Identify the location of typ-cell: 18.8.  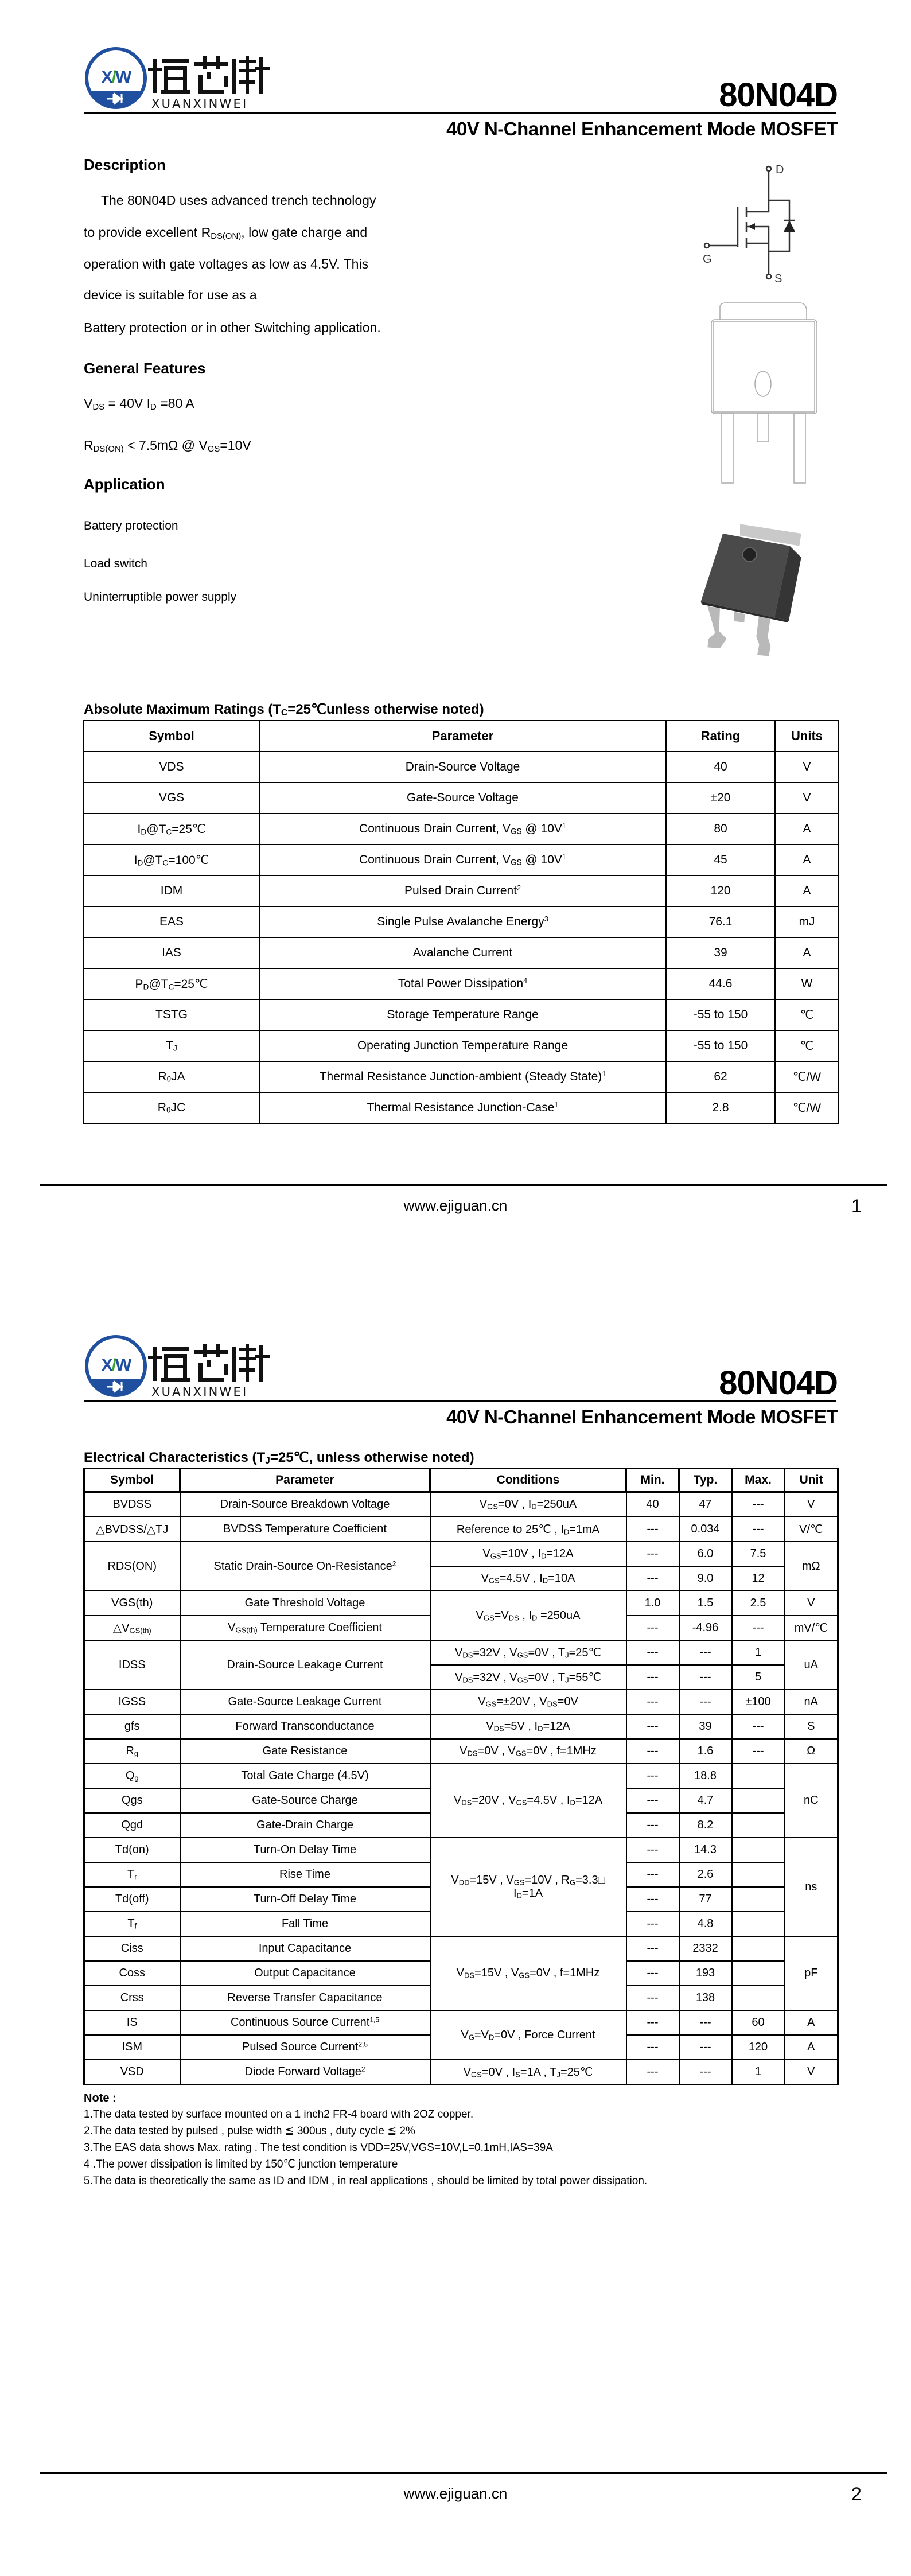
(705, 1776).